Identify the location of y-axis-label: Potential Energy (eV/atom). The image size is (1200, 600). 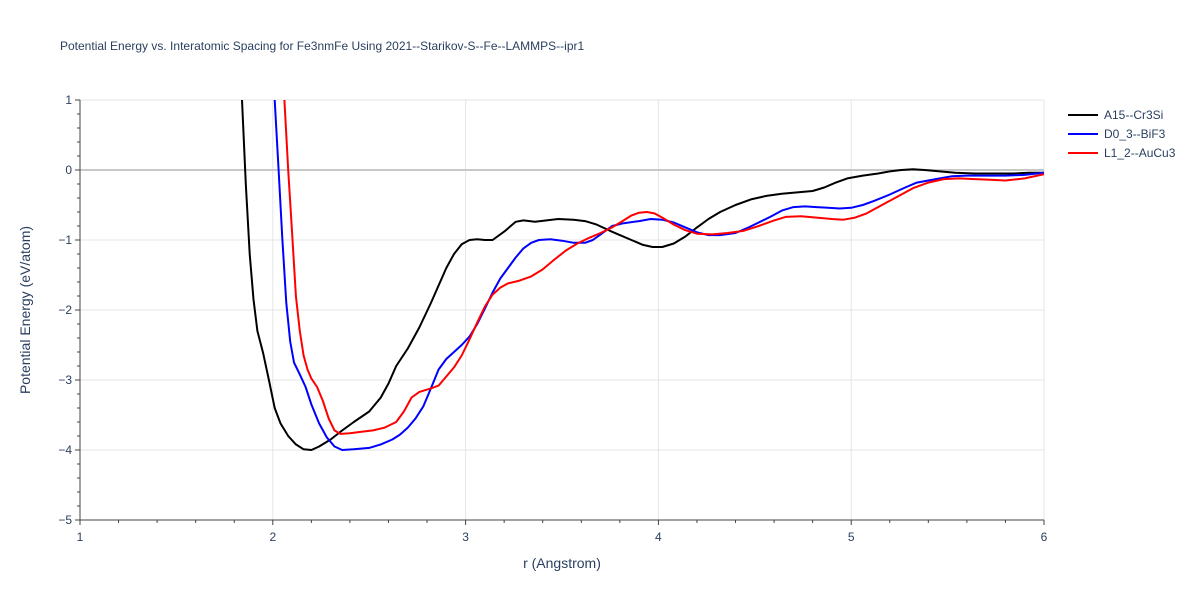
(25, 310).